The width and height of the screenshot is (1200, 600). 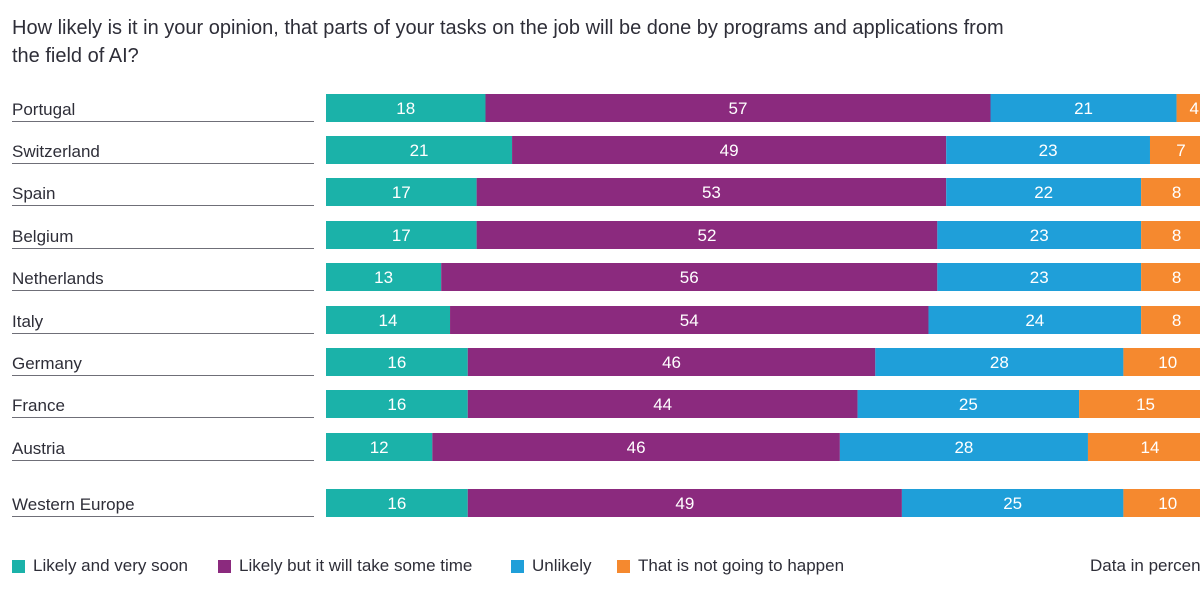 I want to click on data-label: 7, so click(x=1180, y=150).